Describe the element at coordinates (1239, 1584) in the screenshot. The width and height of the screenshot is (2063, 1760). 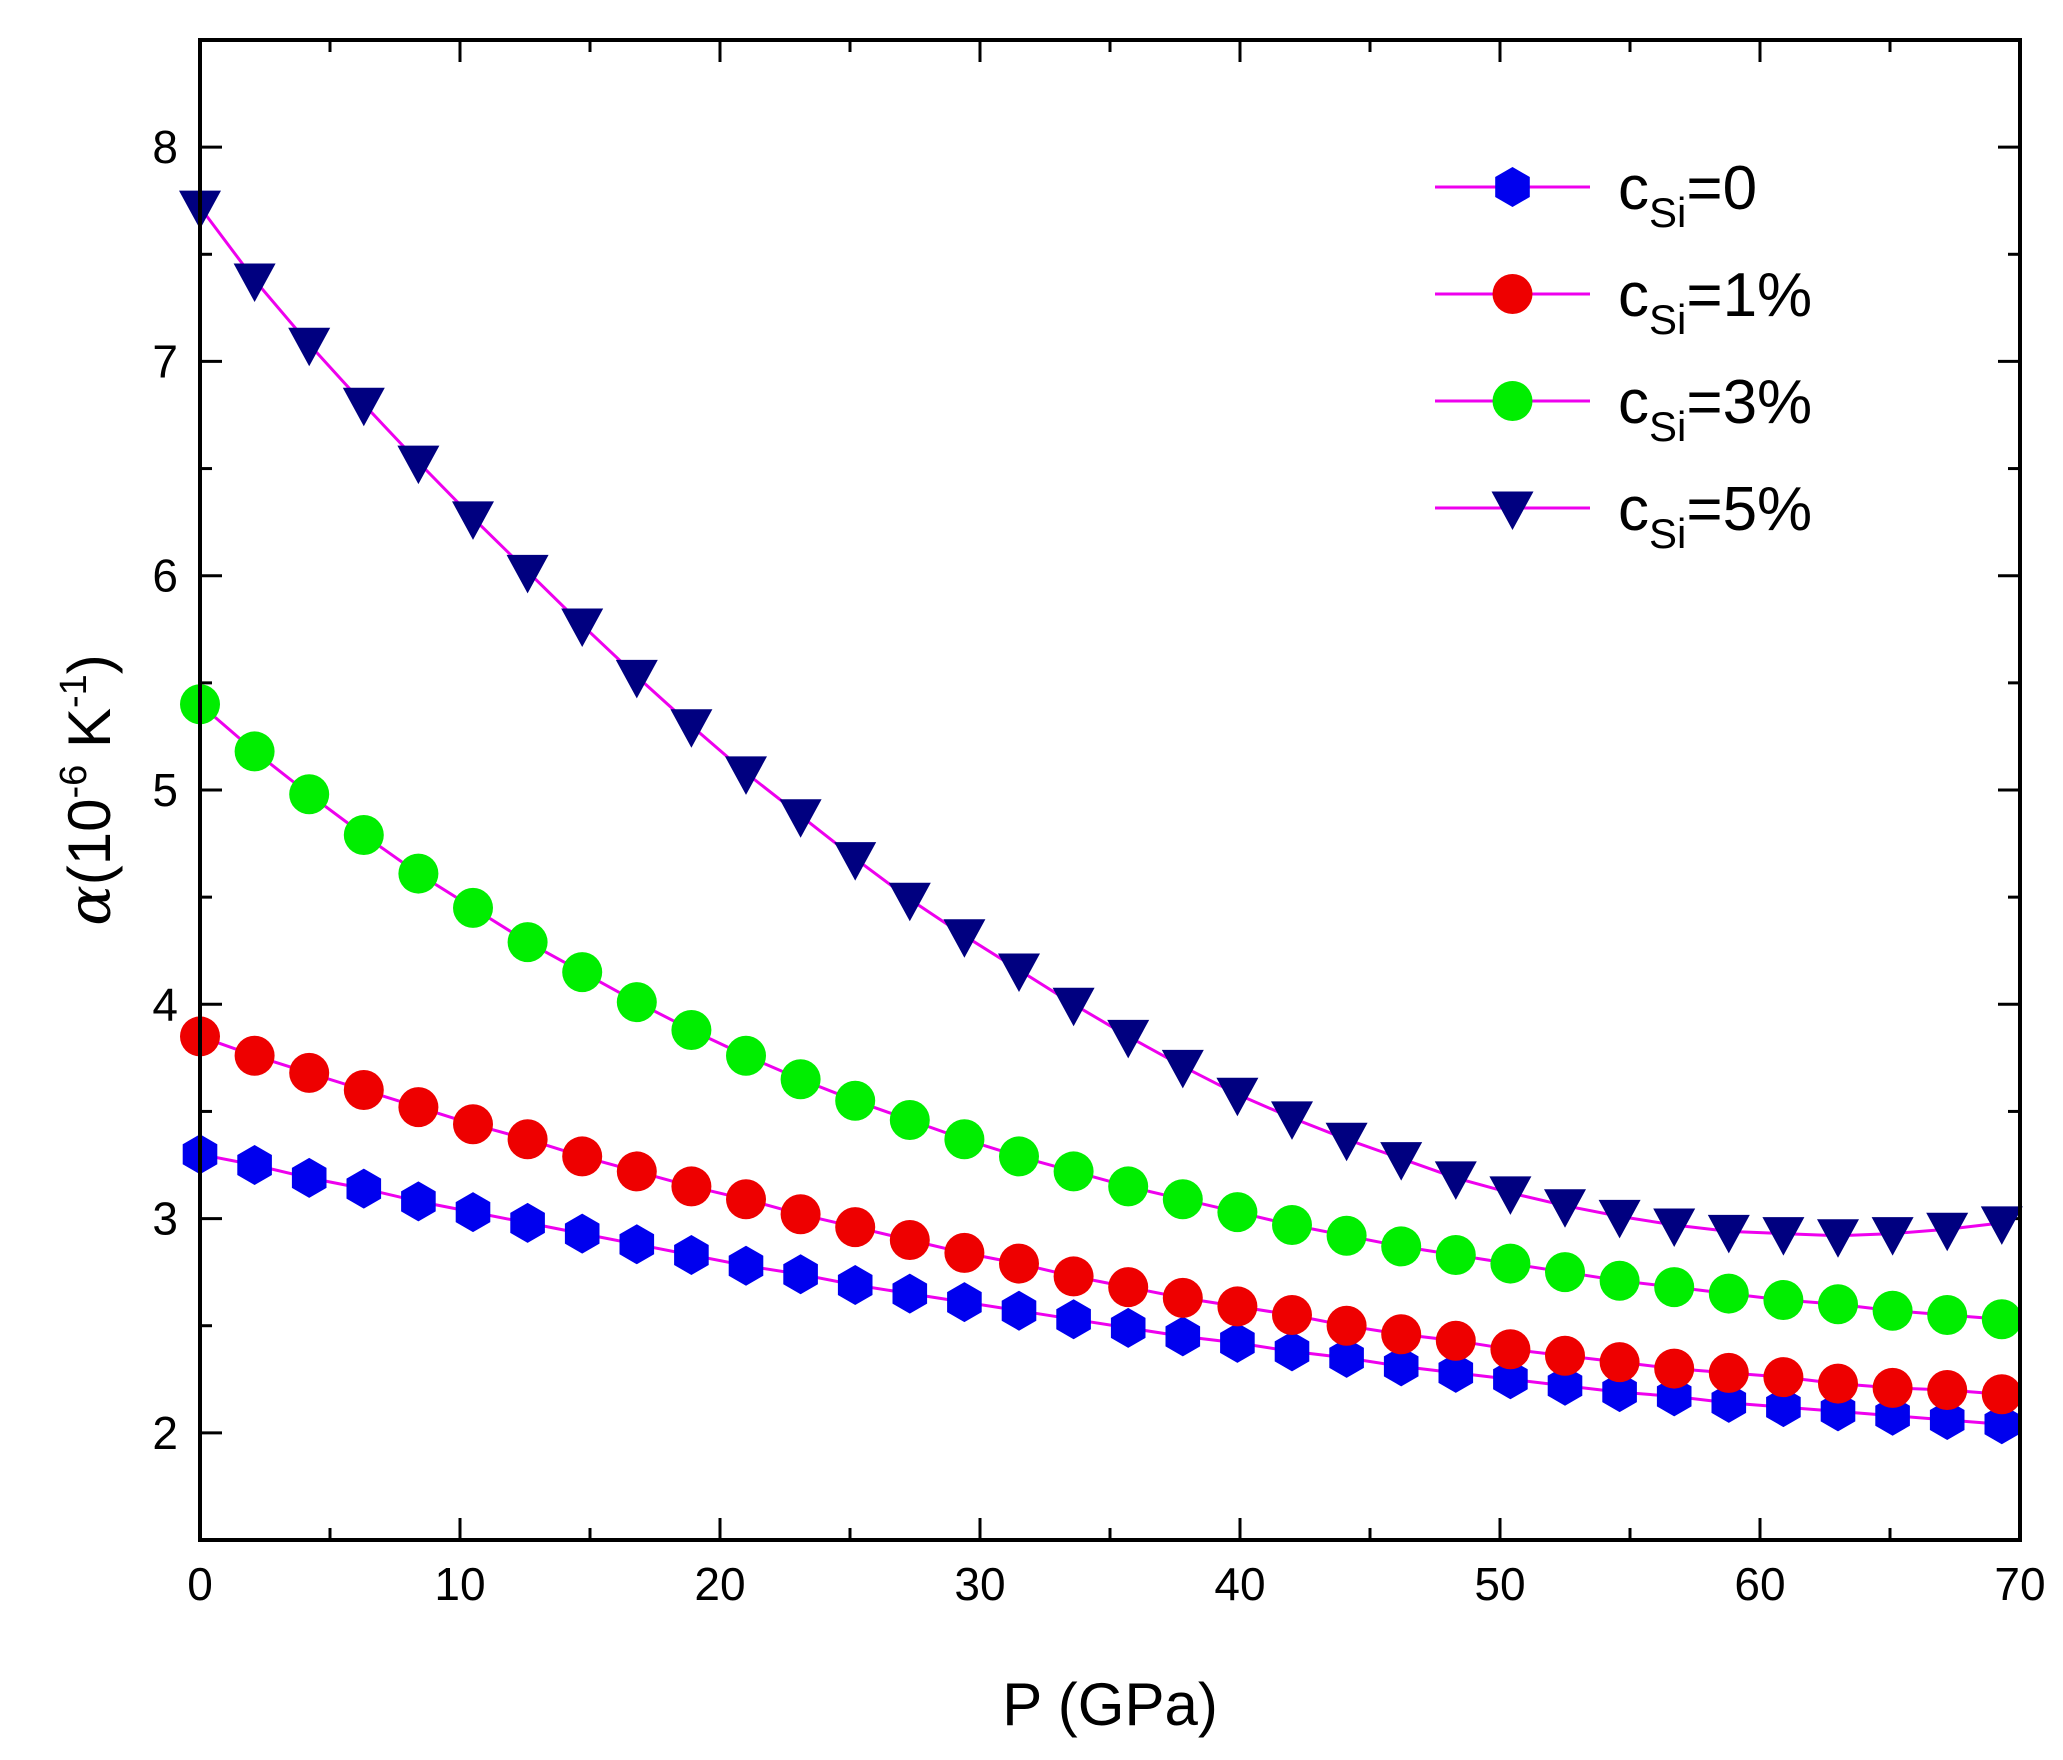
I see `x-tick-label: 40` at that location.